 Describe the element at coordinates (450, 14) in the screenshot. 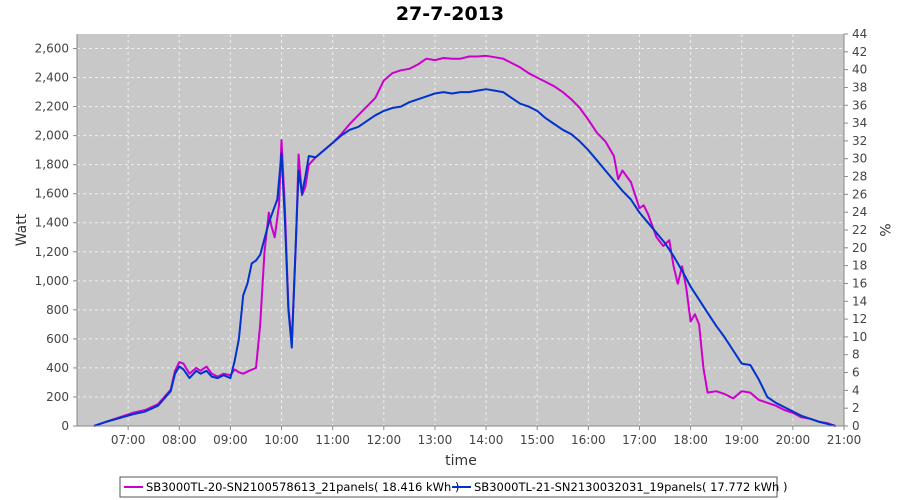

I see `chart-title: 27-7-2013` at that location.